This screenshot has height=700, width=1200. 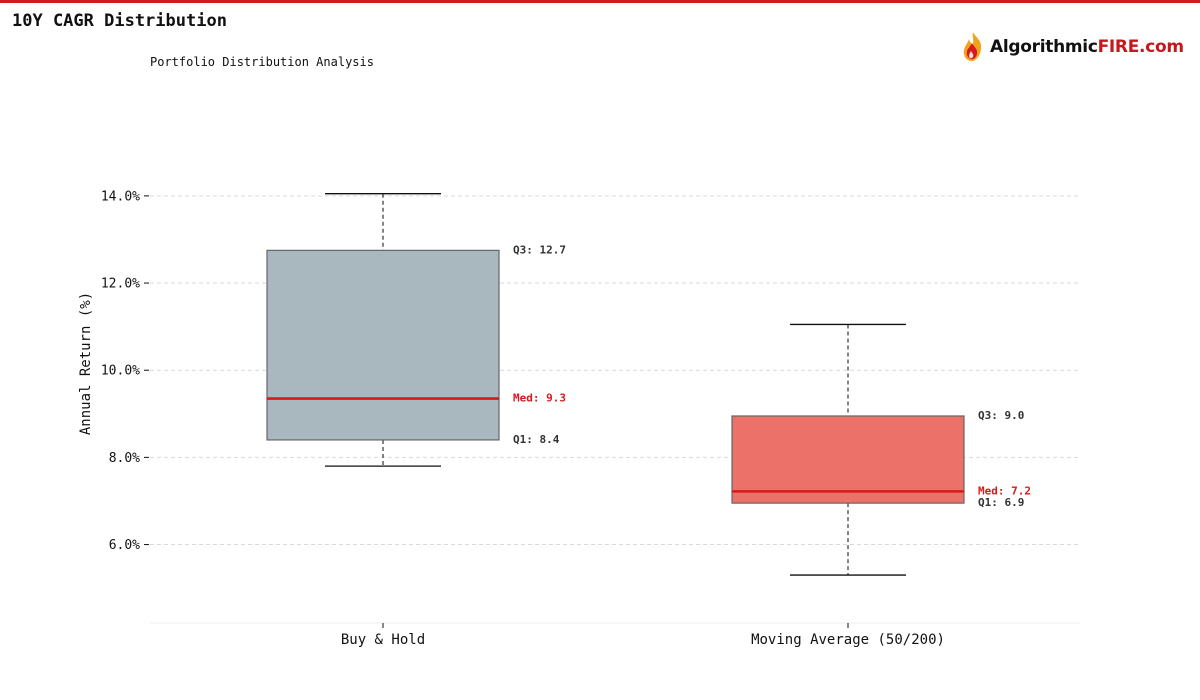 What do you see at coordinates (383, 640) in the screenshot?
I see `x-tick-label: Buy & Hold` at bounding box center [383, 640].